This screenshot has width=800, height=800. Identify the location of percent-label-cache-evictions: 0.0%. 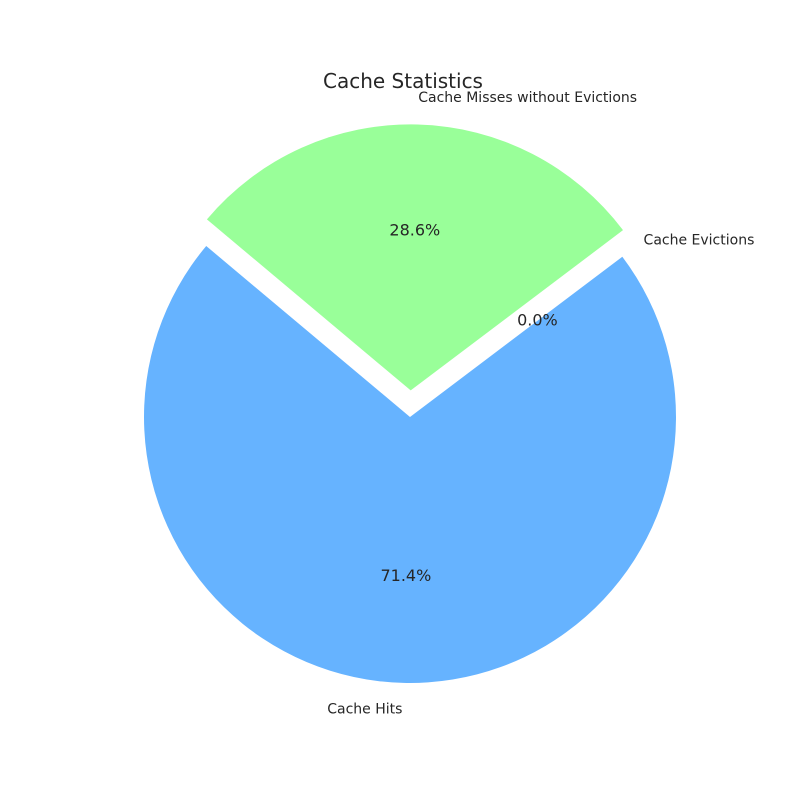
(537, 319).